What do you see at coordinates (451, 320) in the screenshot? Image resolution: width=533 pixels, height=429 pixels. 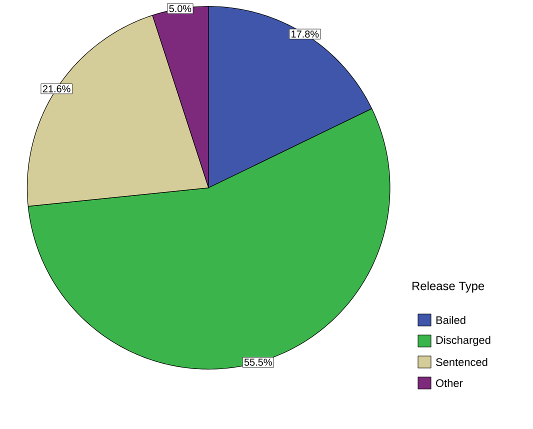 I see `legend-label: Bailed` at bounding box center [451, 320].